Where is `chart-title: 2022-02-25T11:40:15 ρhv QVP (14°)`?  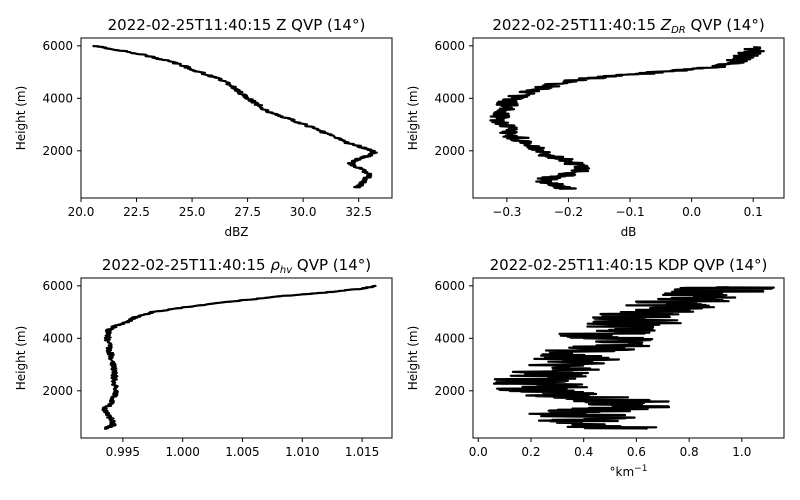
chart-title: 2022-02-25T11:40:15 ρhv QVP (14°) is located at coordinates (236, 266).